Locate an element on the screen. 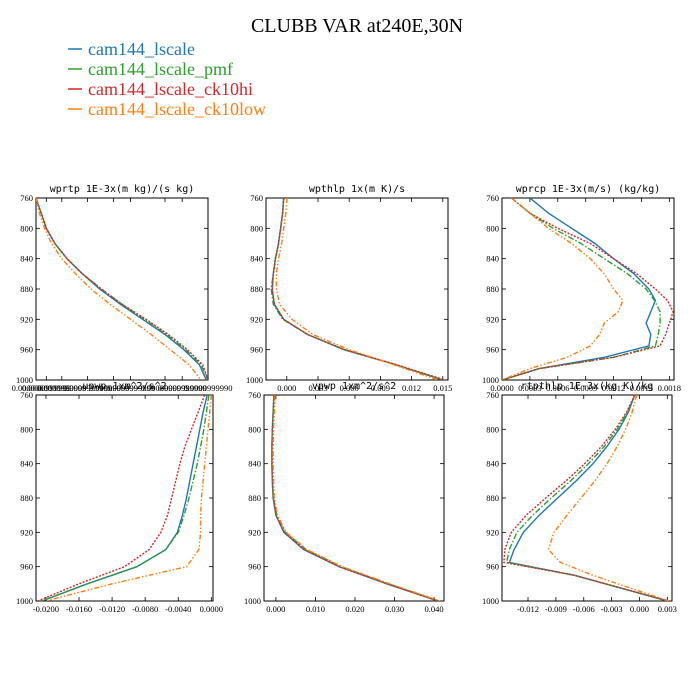 This screenshot has width=700, height=700. x-tick-label: -0.012 is located at coordinates (528, 609).